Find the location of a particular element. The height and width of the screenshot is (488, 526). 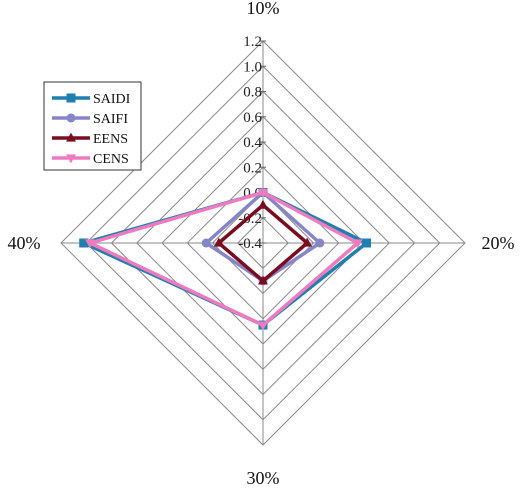

legend-marker-saidi is located at coordinates (71, 98).